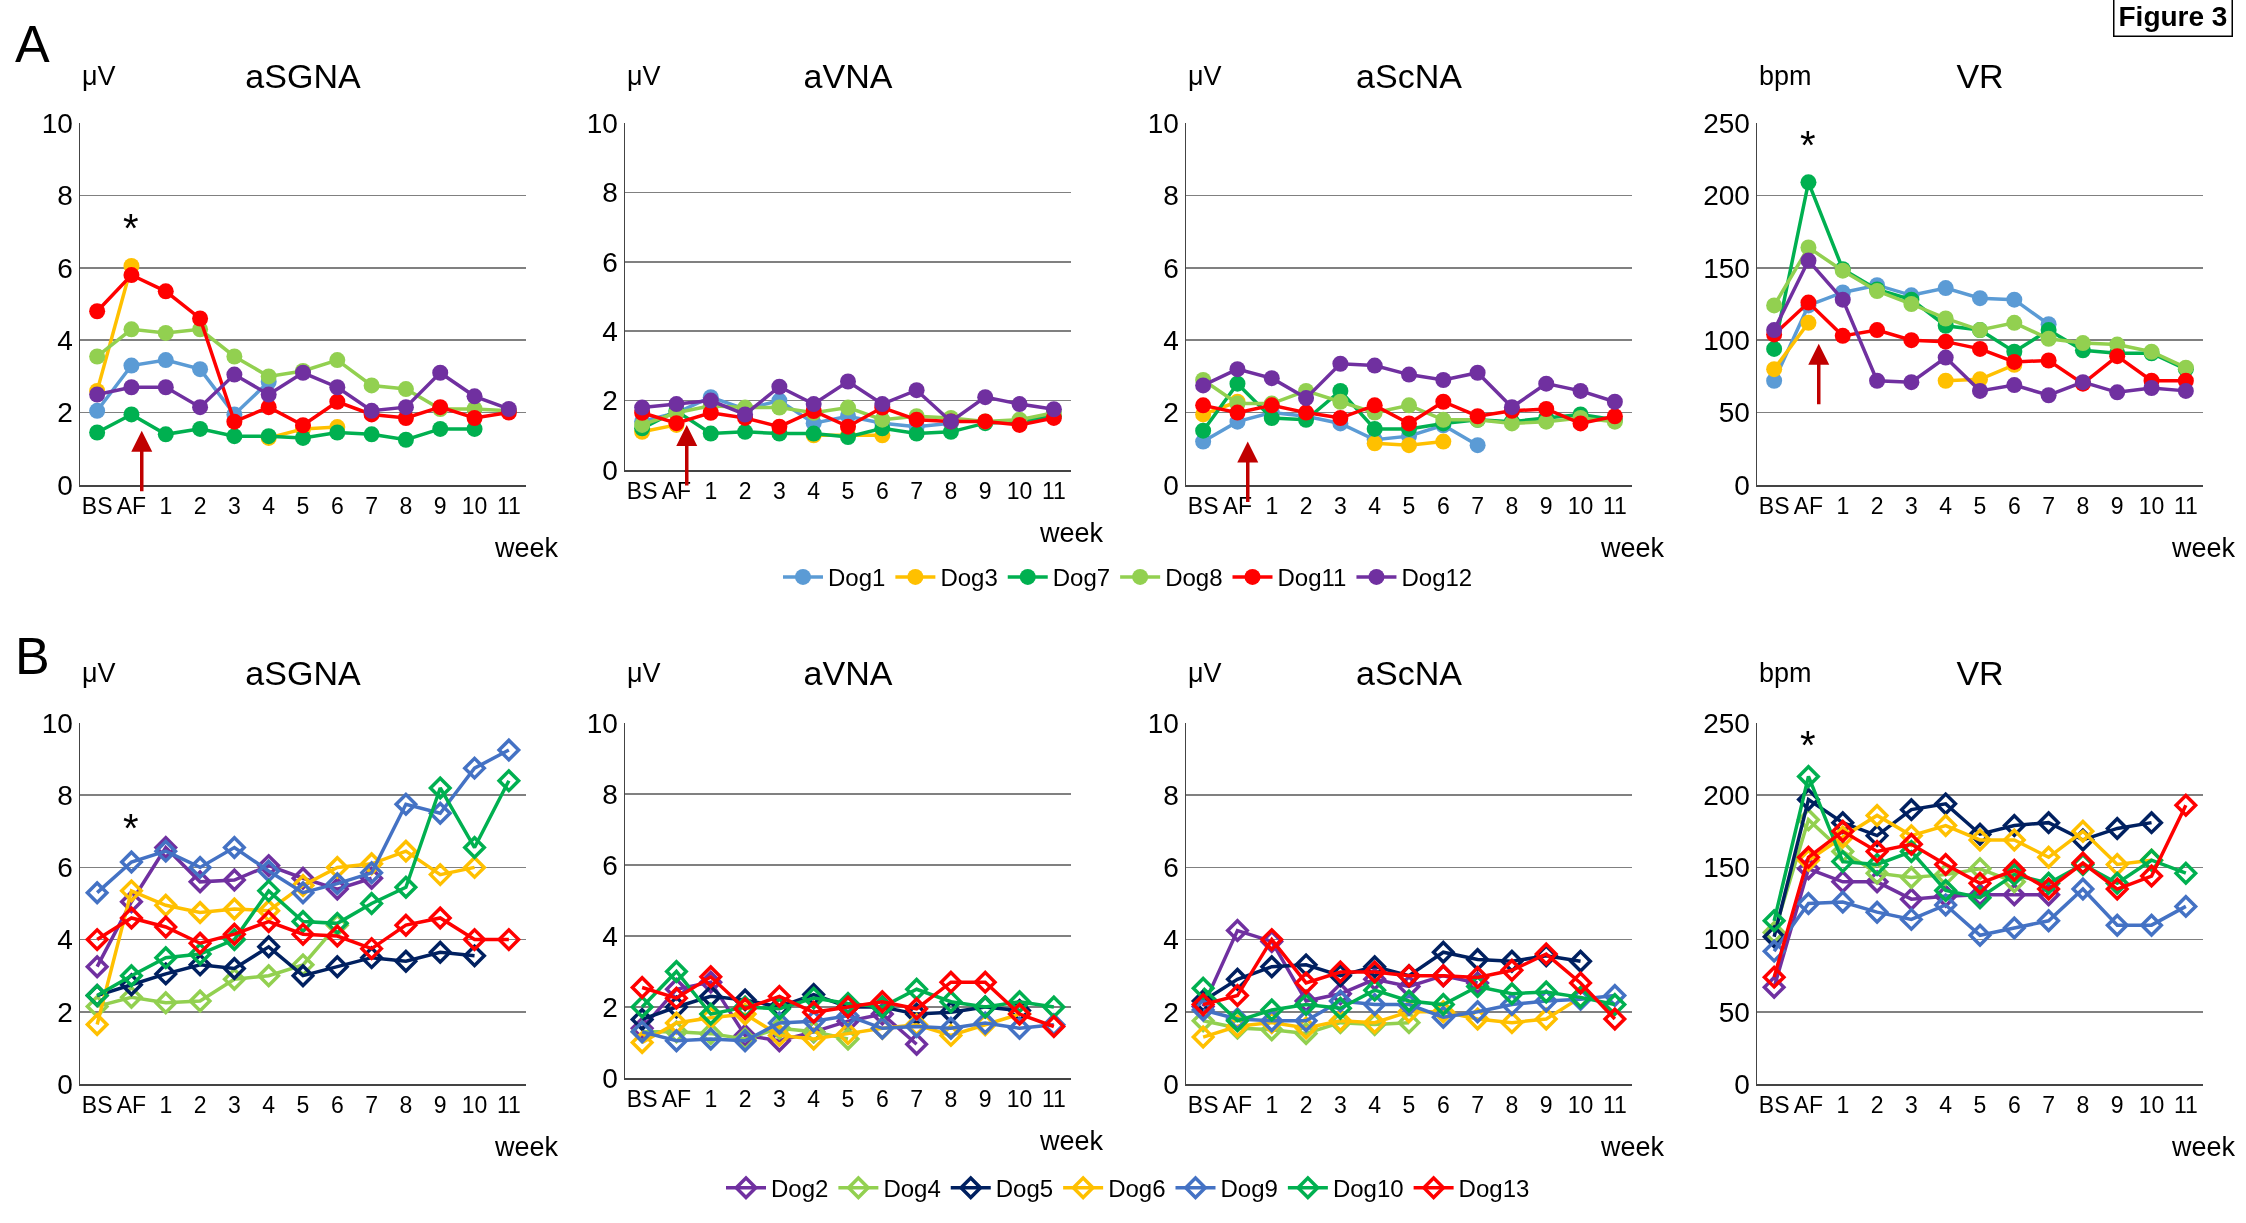  What do you see at coordinates (857, 578) in the screenshot?
I see `legend-label: Dog1` at bounding box center [857, 578].